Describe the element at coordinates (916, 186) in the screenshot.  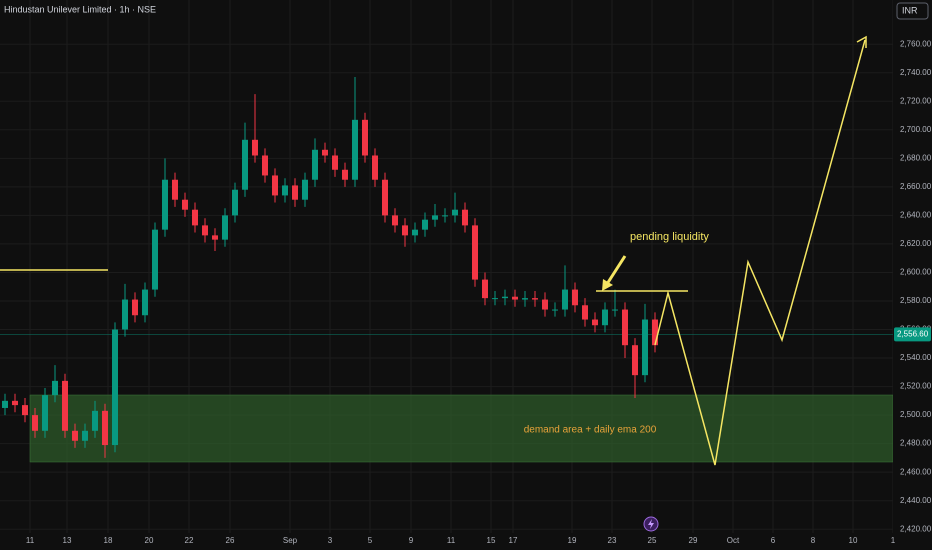
I see `y-tick-label: 2,660.00` at that location.